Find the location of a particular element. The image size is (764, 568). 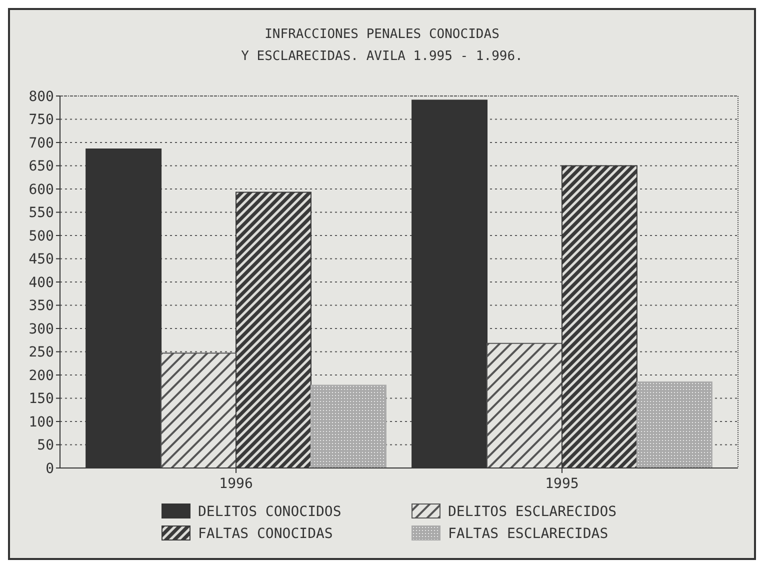

y-tick-label: 800 is located at coordinates (41, 96).